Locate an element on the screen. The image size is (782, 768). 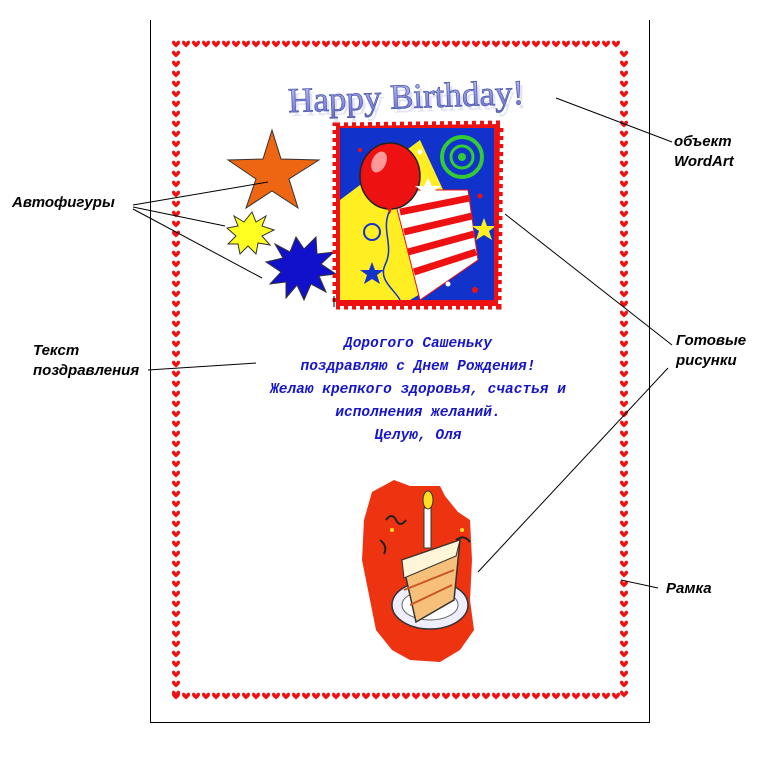
greeting-line: Желаю крепкого здоровья, счастья и is located at coordinates (418, 390).